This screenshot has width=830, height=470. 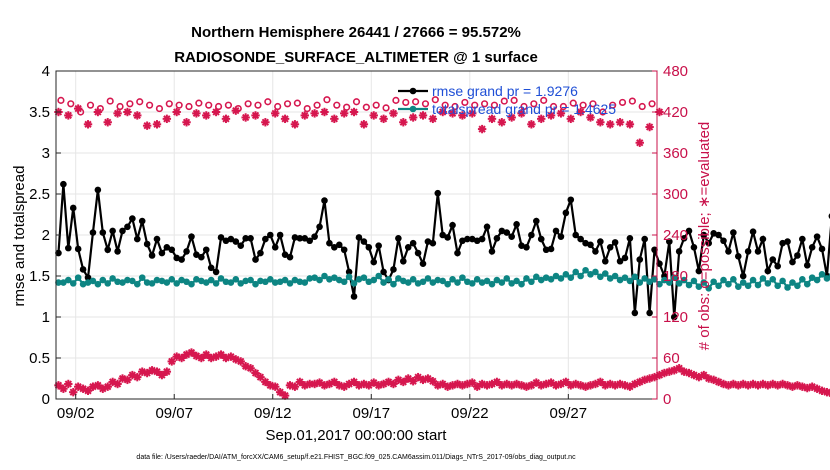 I want to click on x-tick-label: 09/17, so click(x=372, y=413).